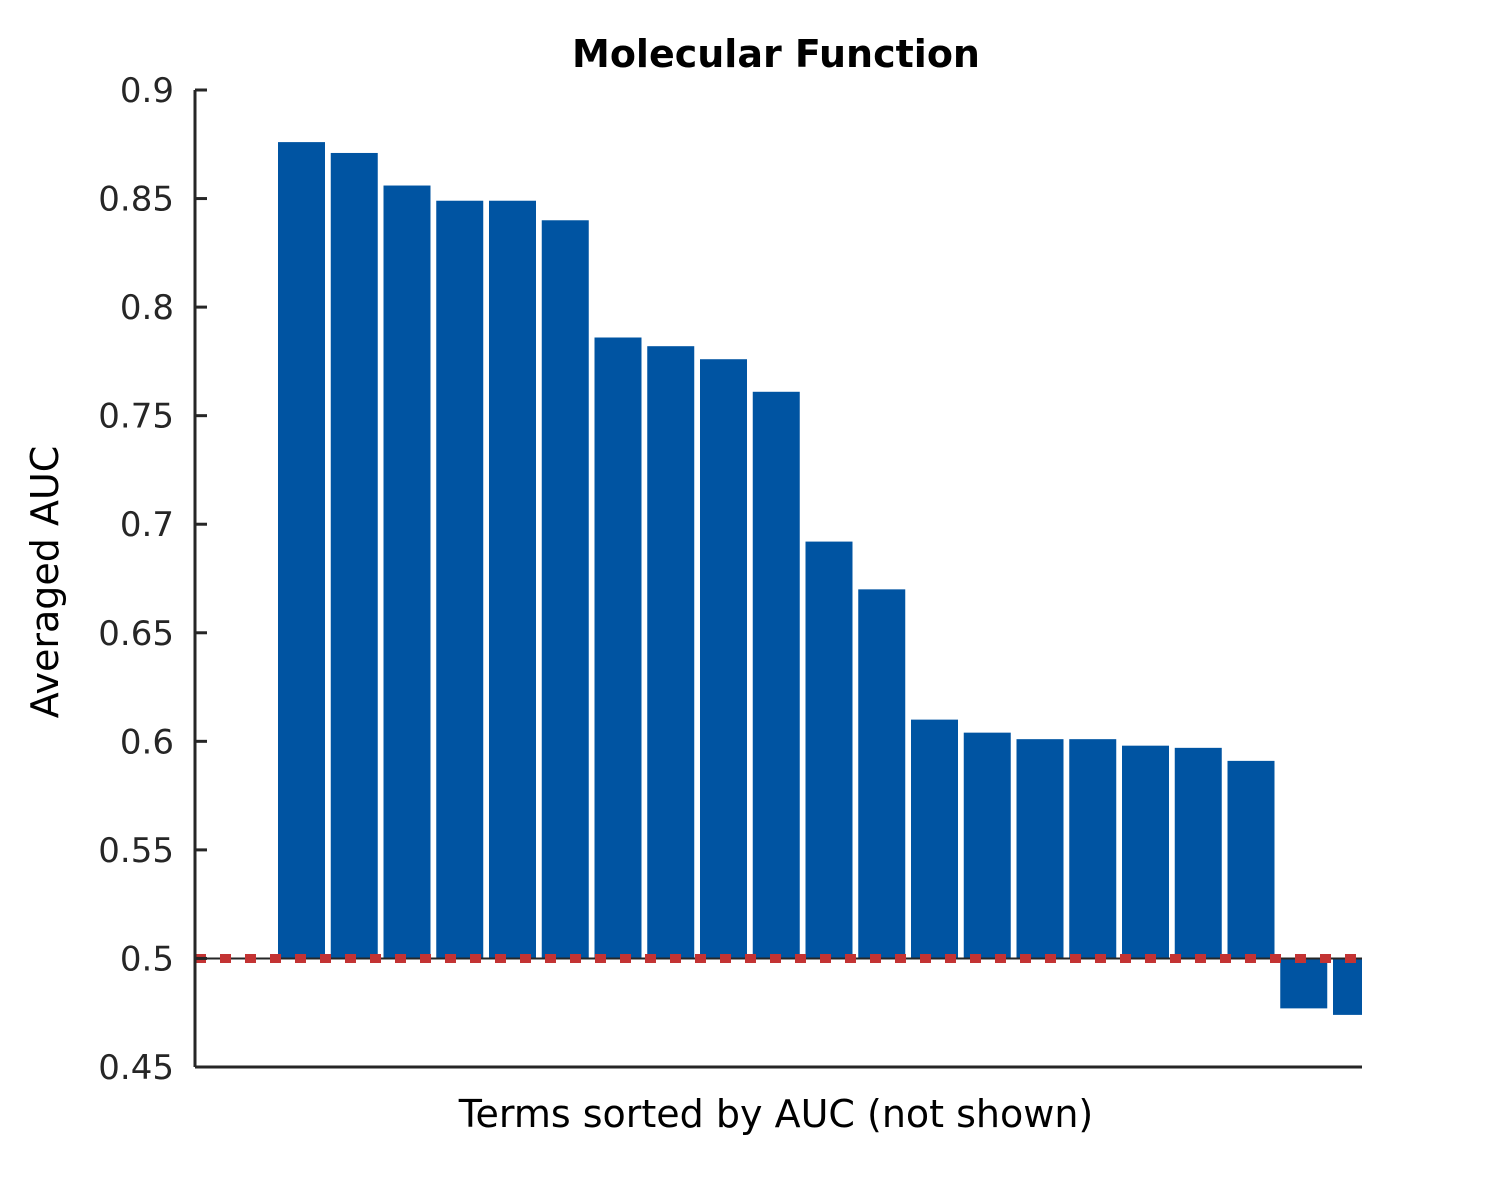 Image resolution: width=1500 pixels, height=1200 pixels. Describe the element at coordinates (147, 959) in the screenshot. I see `y-tick-label-1: 0.5` at that location.